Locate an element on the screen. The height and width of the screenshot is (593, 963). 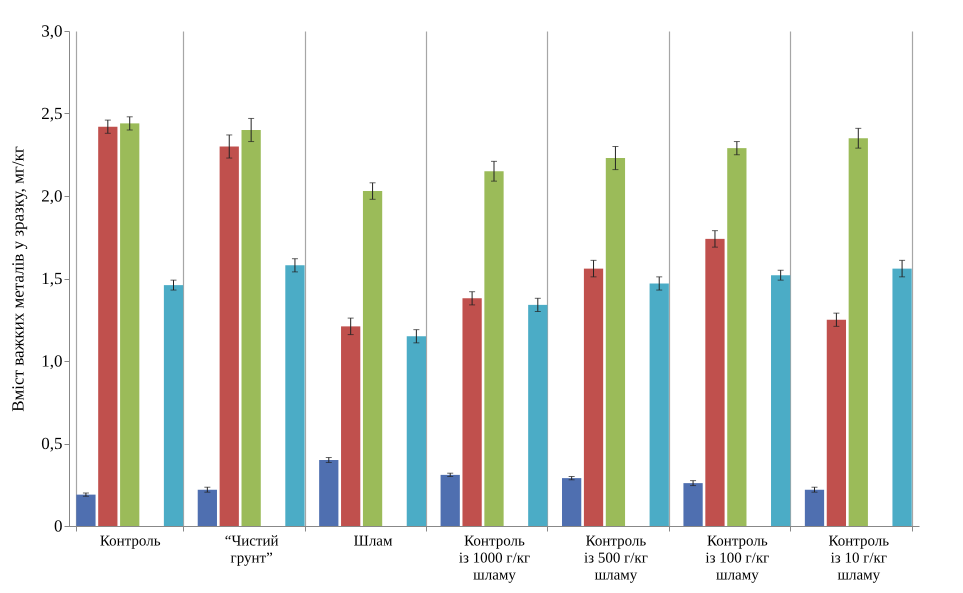
y-tick-label: 1,5 is located at coordinates (51, 278).